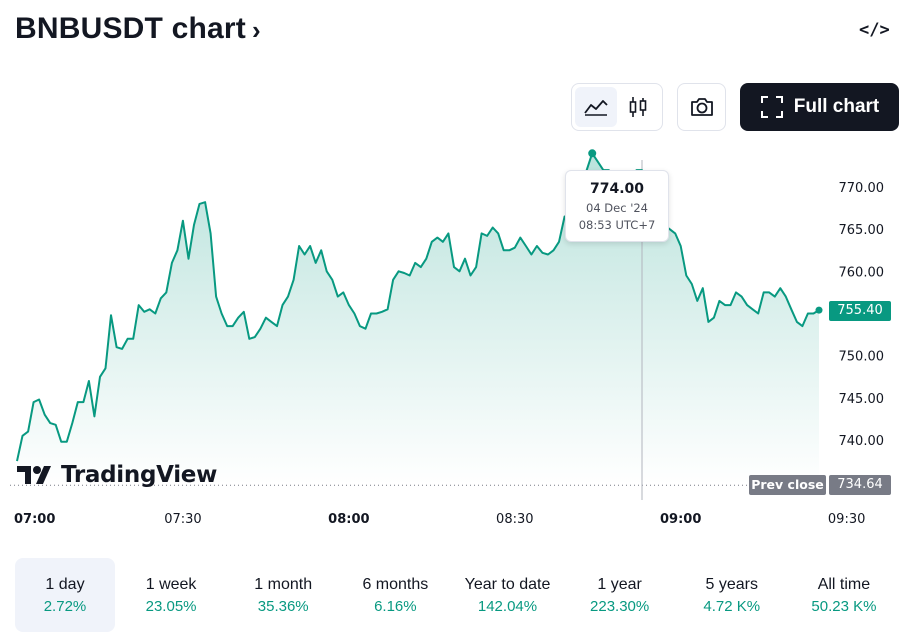 This screenshot has height=636, width=915. Describe the element at coordinates (171, 595) in the screenshot. I see `period-1-week: 1 week 23.05%` at that location.